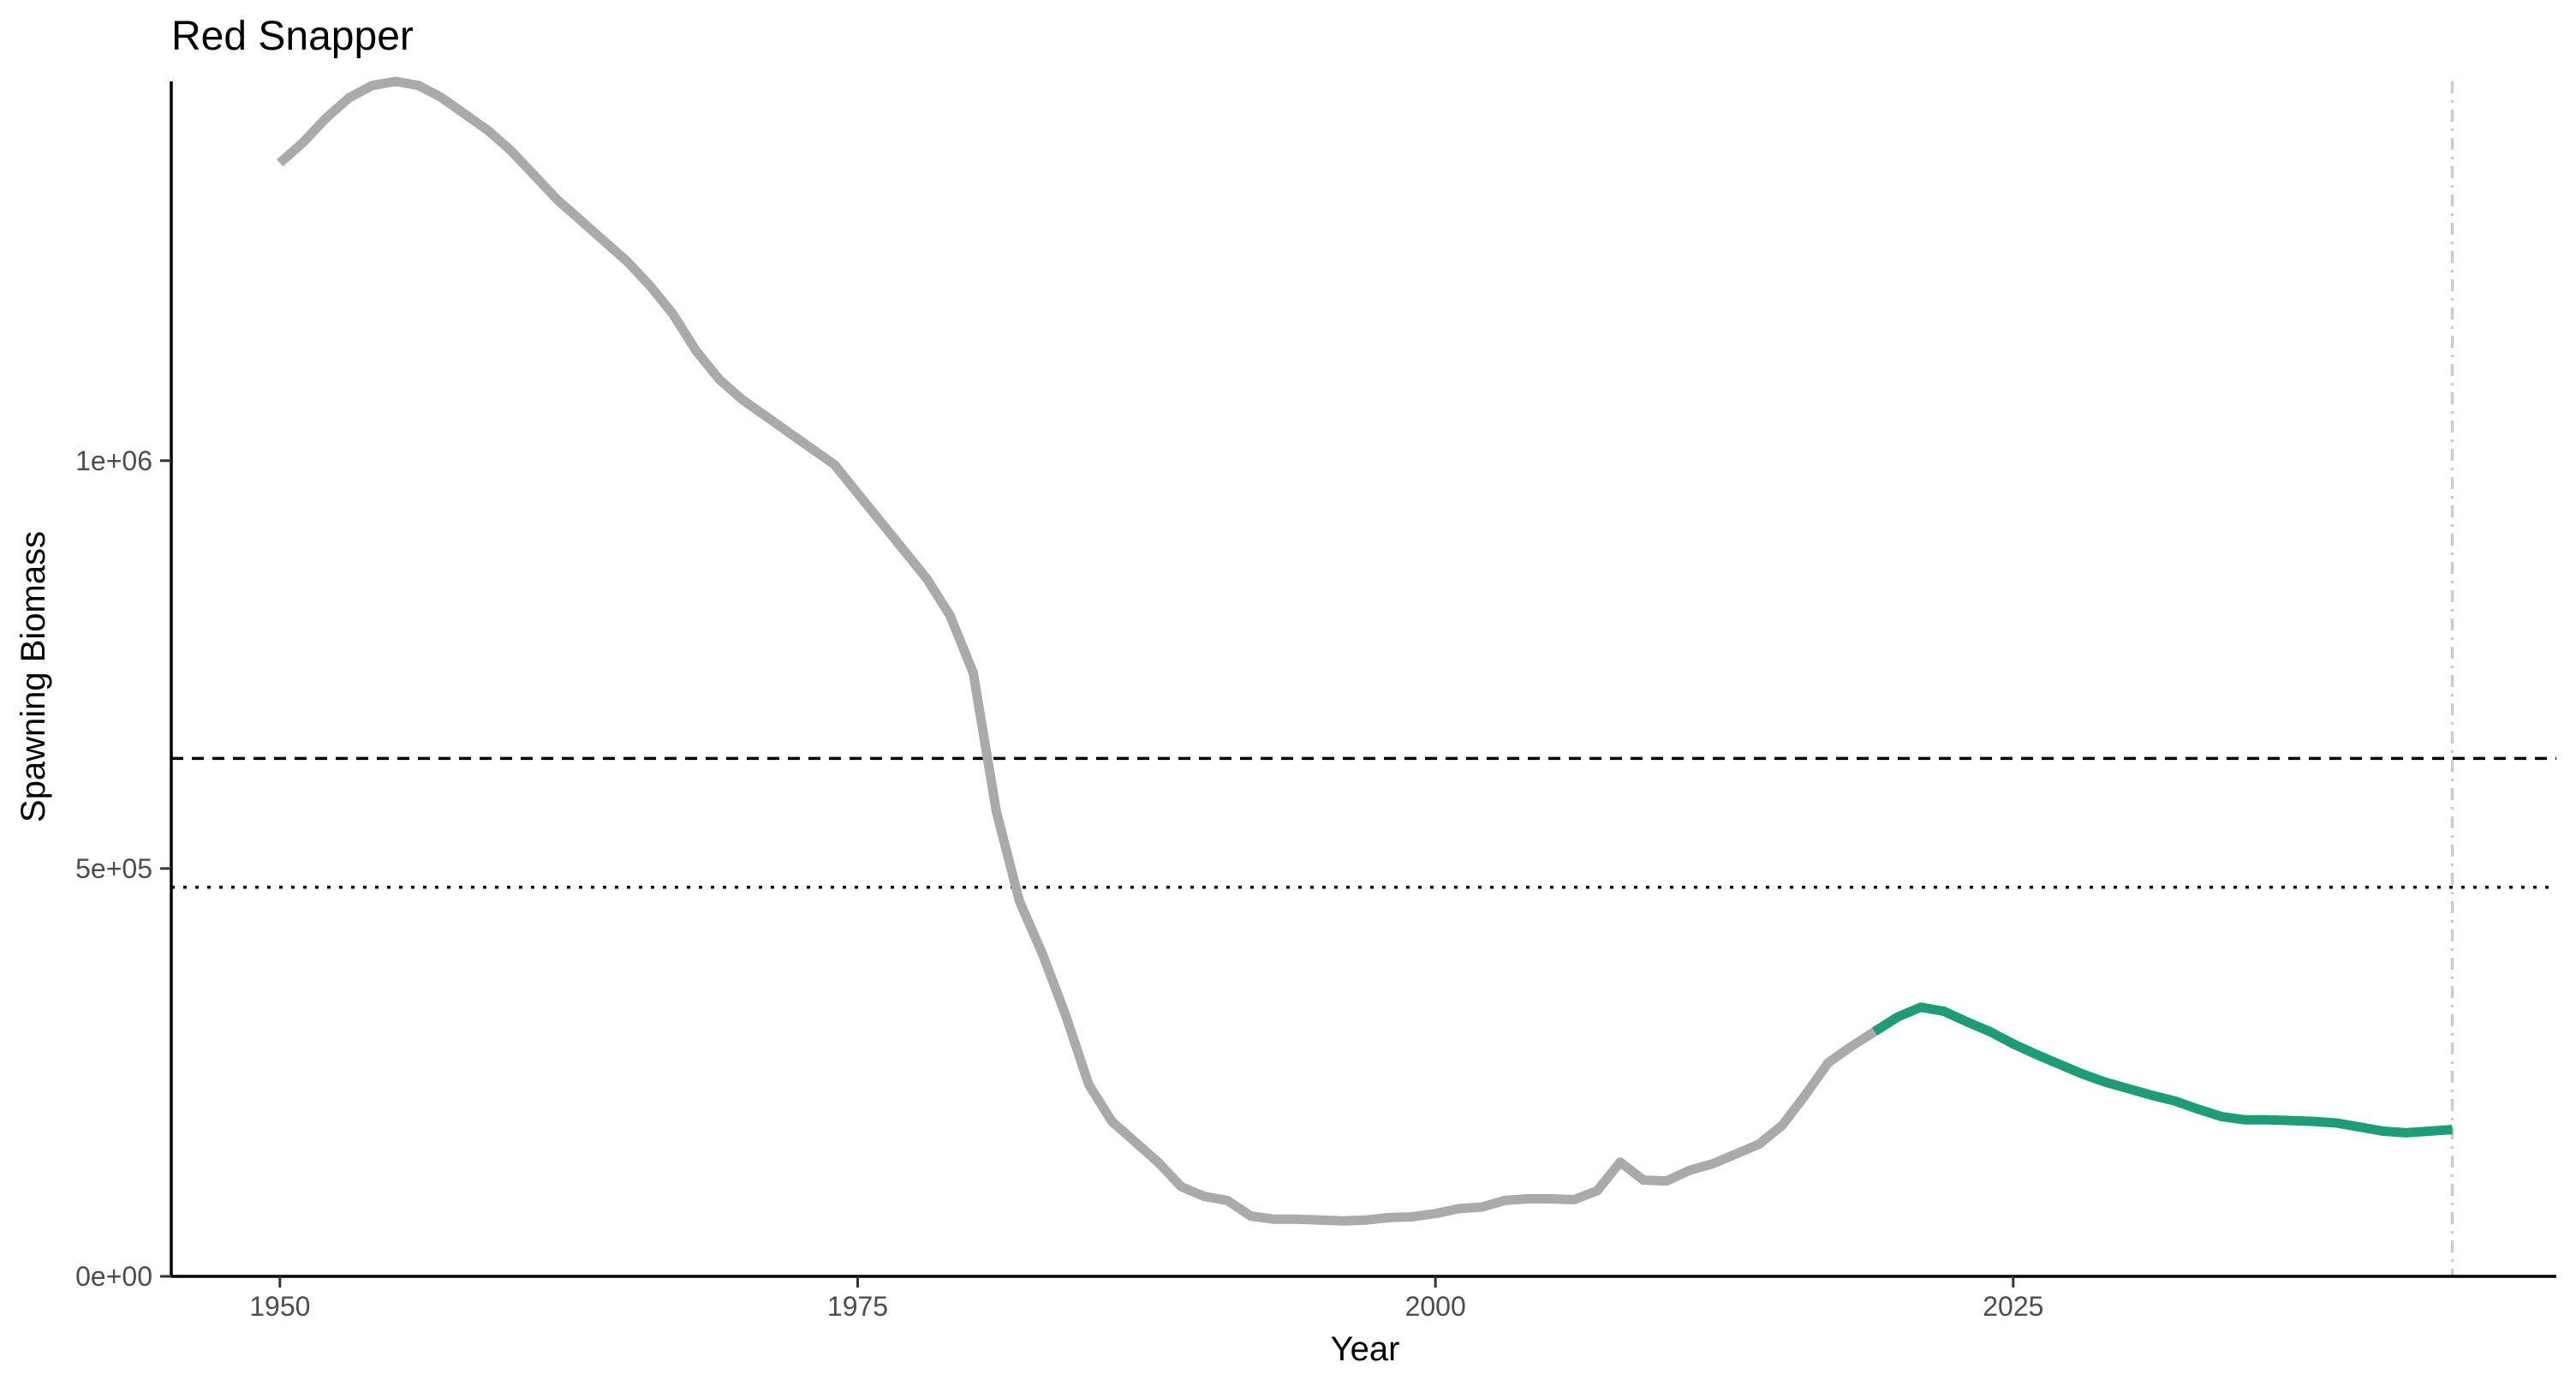  I want to click on x-tick-label: 2000, so click(1435, 1306).